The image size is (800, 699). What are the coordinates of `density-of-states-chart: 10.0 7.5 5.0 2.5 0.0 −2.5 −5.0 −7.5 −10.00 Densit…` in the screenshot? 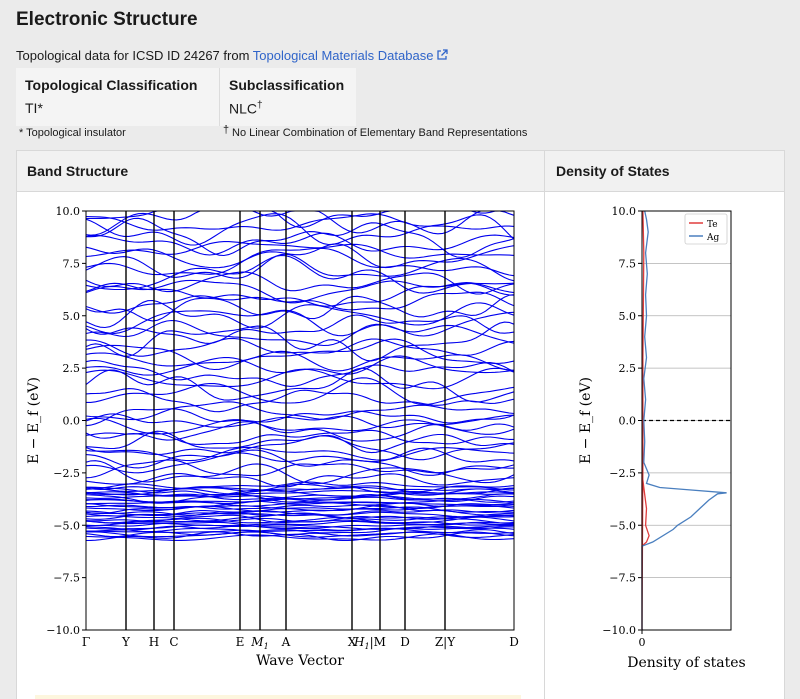 It's located at (662, 438).